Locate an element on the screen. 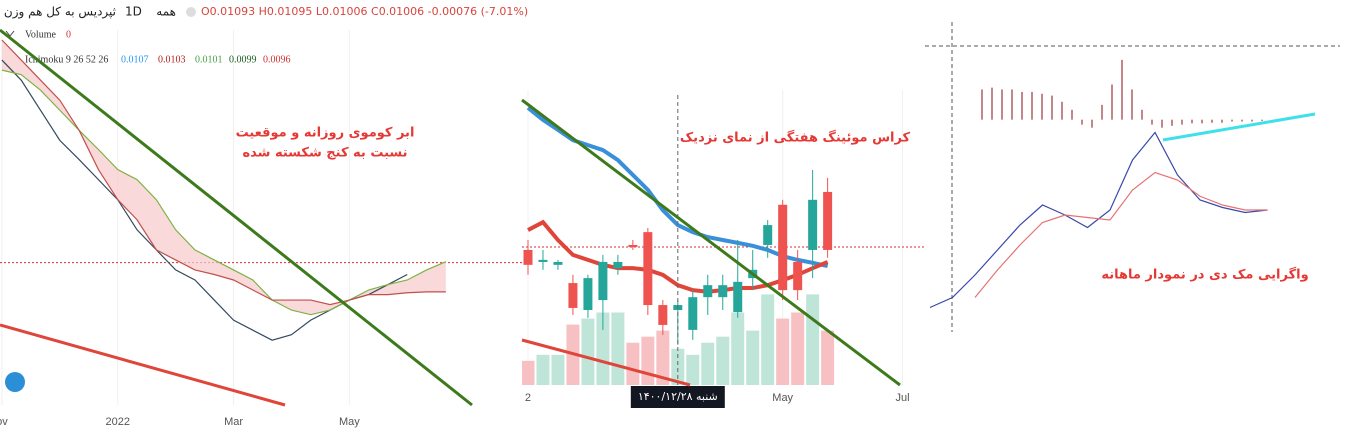 The image size is (1358, 439). logo is located at coordinates (15, 382).